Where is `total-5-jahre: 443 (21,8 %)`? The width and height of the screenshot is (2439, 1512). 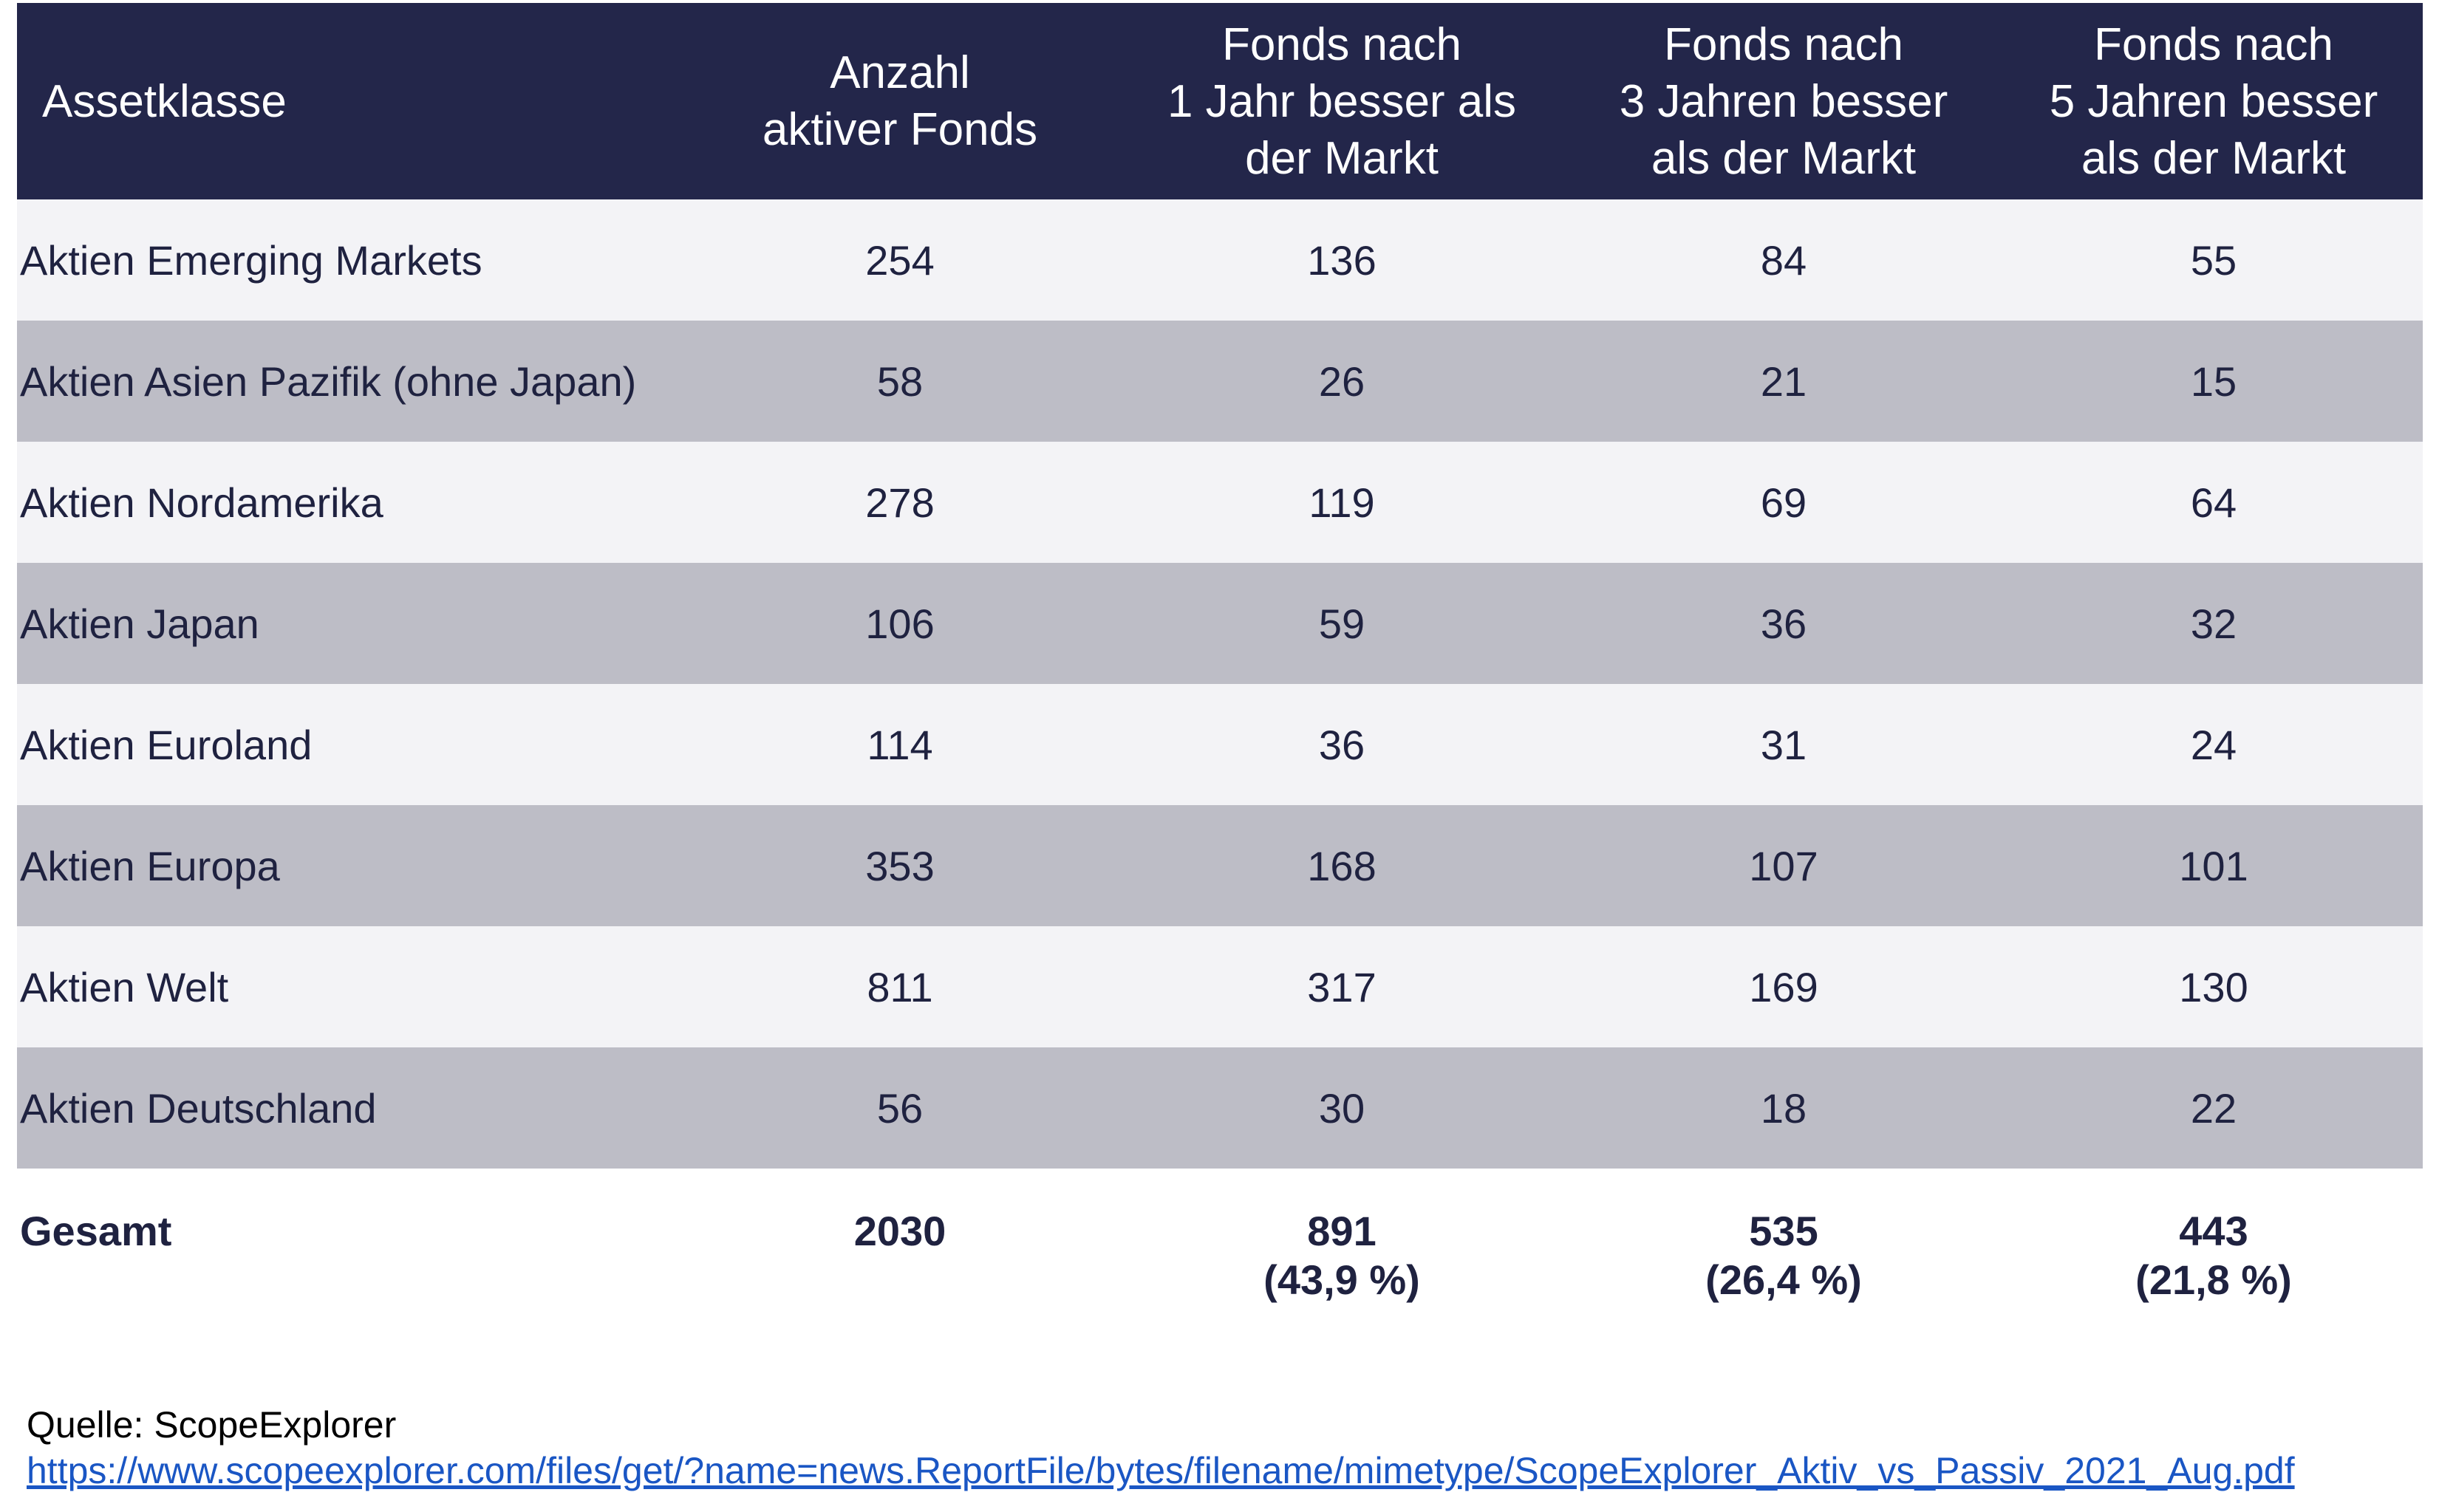
total-5-jahre: 443 (21,8 %) is located at coordinates (2214, 1250).